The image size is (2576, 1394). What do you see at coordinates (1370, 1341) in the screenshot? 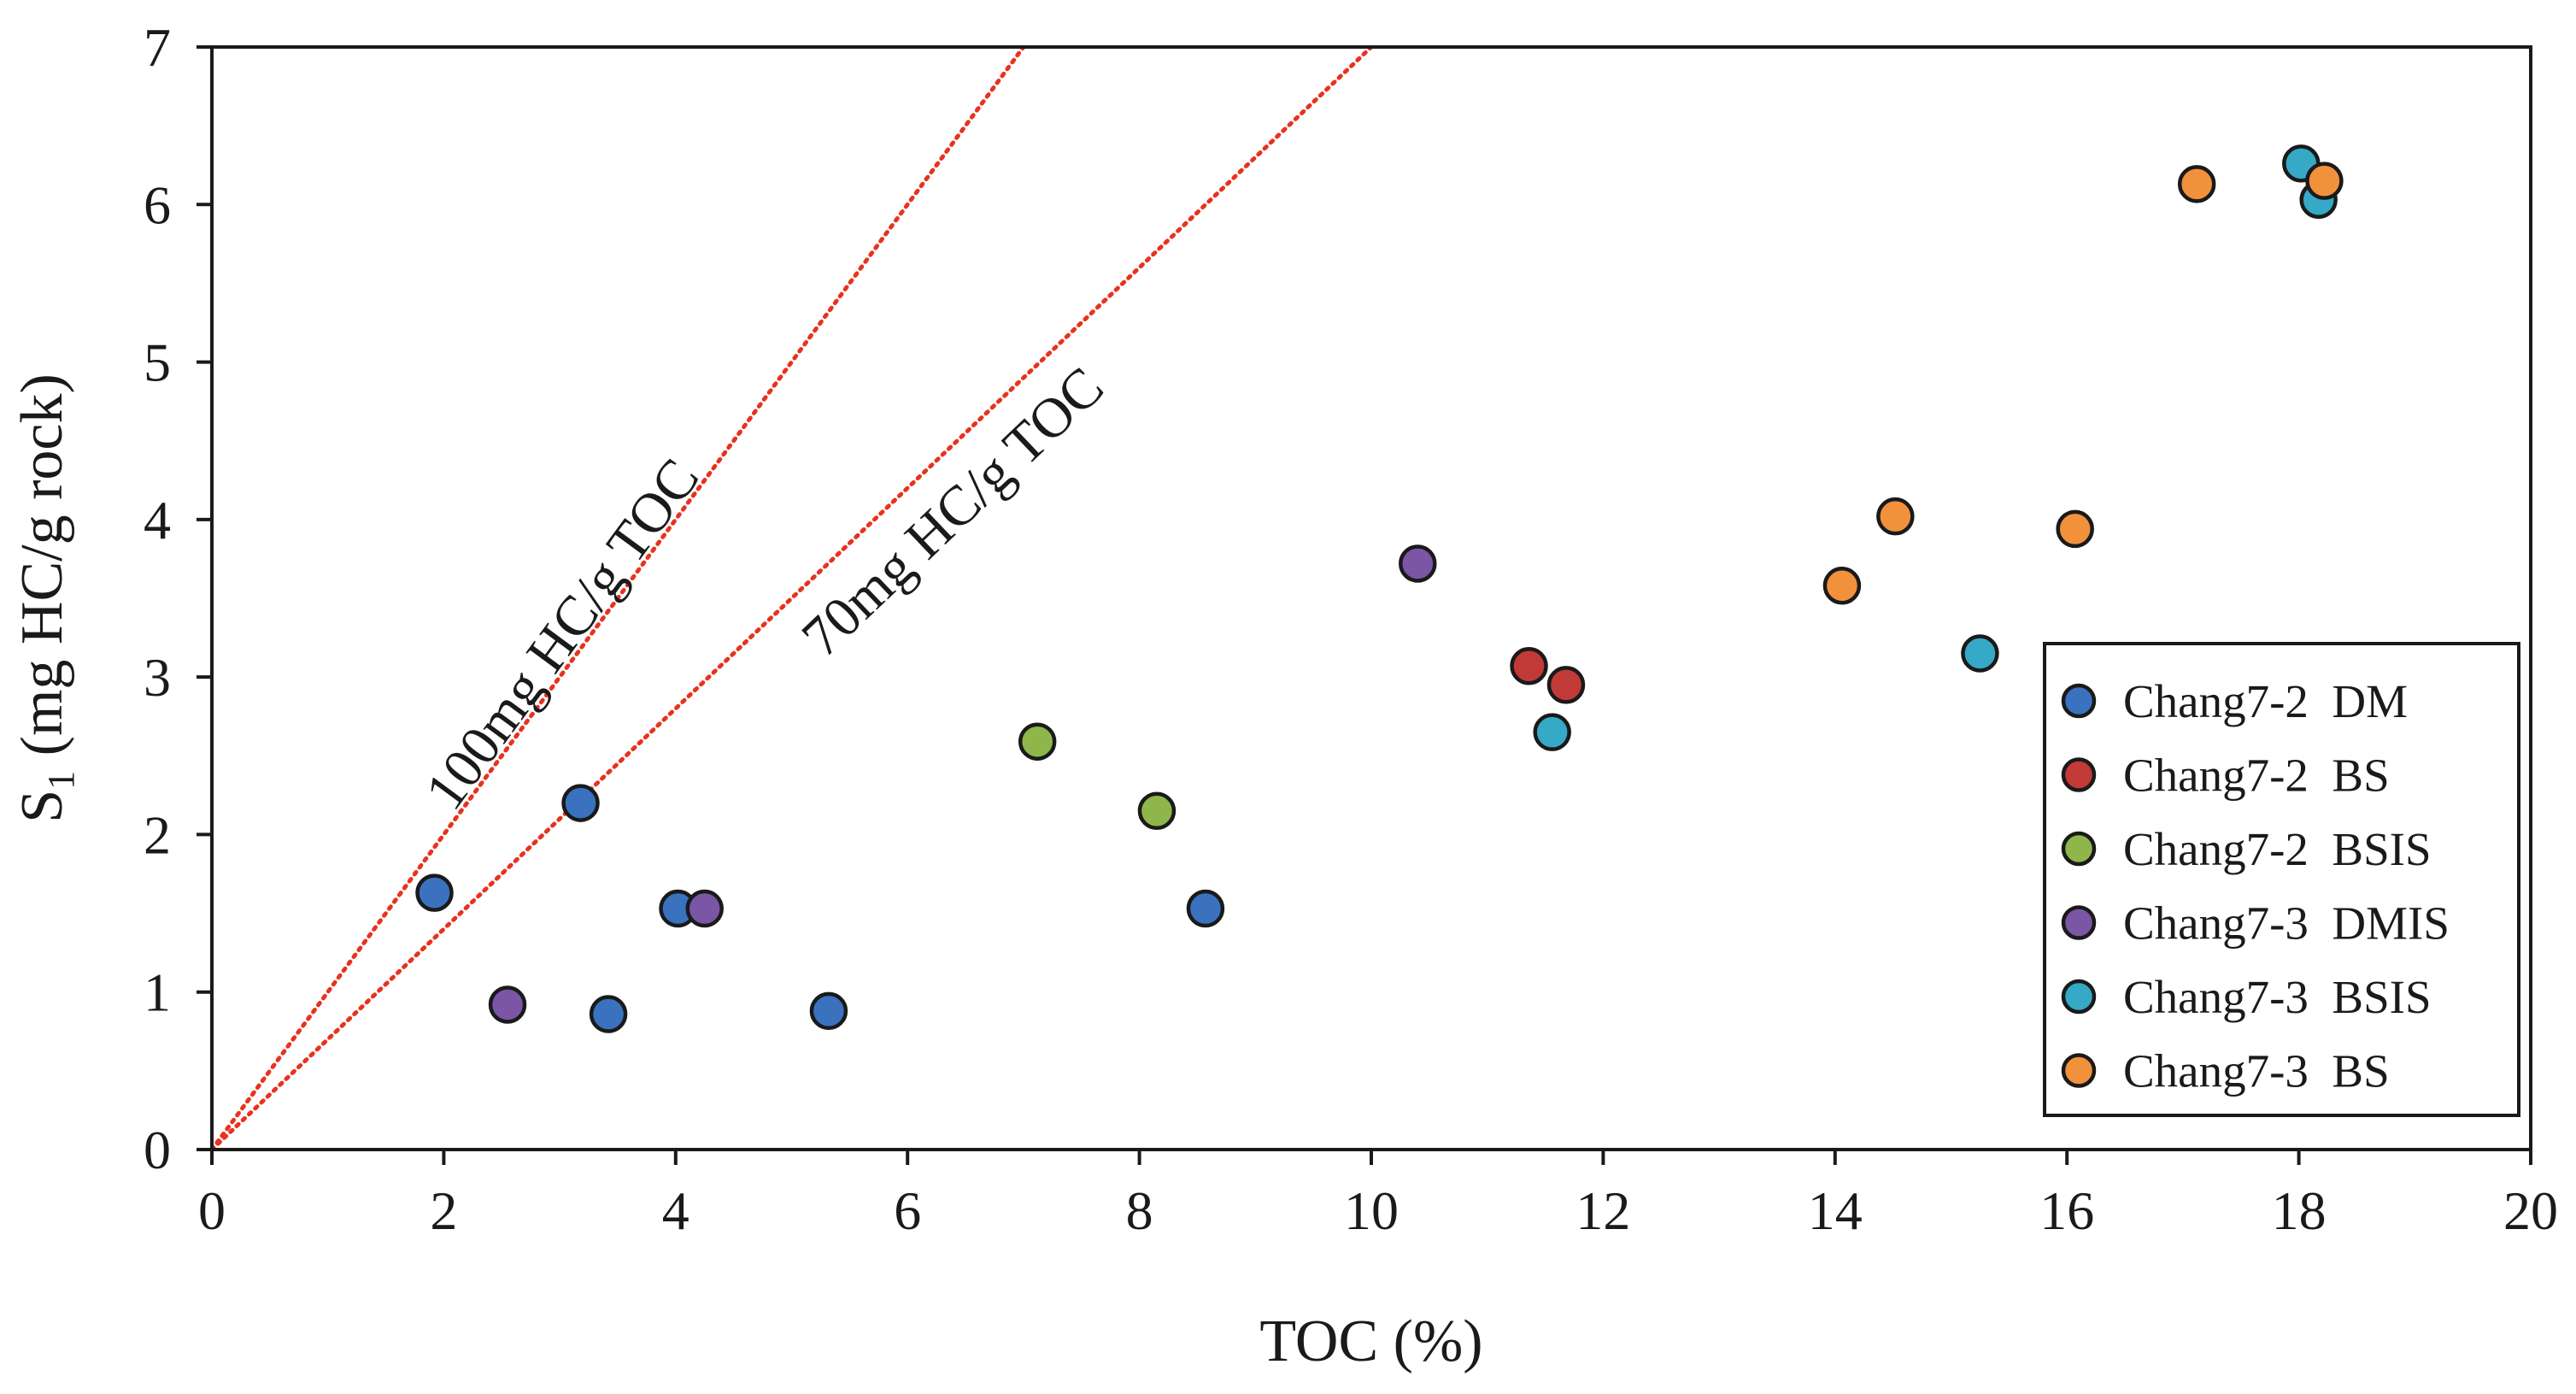
I see `x-axis-title: TOC (%)` at bounding box center [1370, 1341].